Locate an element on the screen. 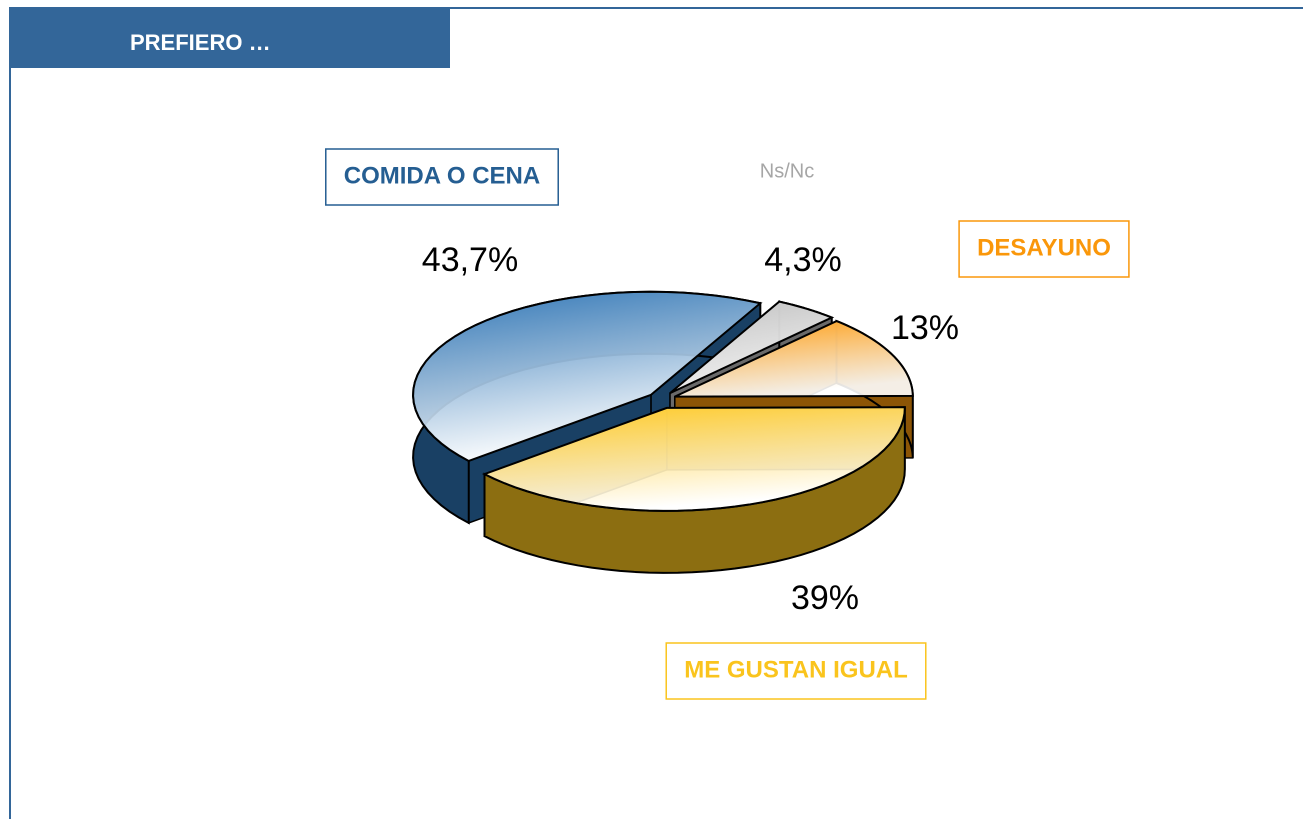 This screenshot has height=819, width=1303. value-label: 43,7% is located at coordinates (470, 260).